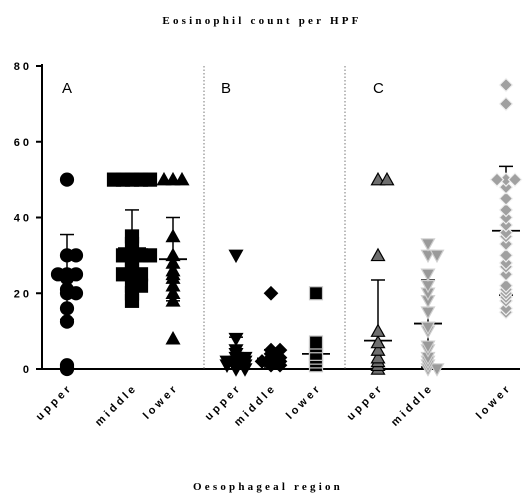 Image resolution: width=525 pixels, height=493 pixels. What do you see at coordinates (378, 88) in the screenshot?
I see `panel-label: C` at bounding box center [378, 88].